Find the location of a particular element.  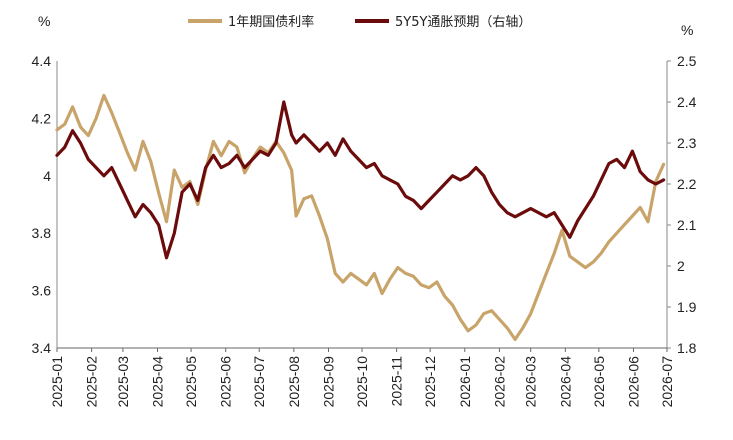

x-tick-label: 2026-06 is located at coordinates (633, 382).